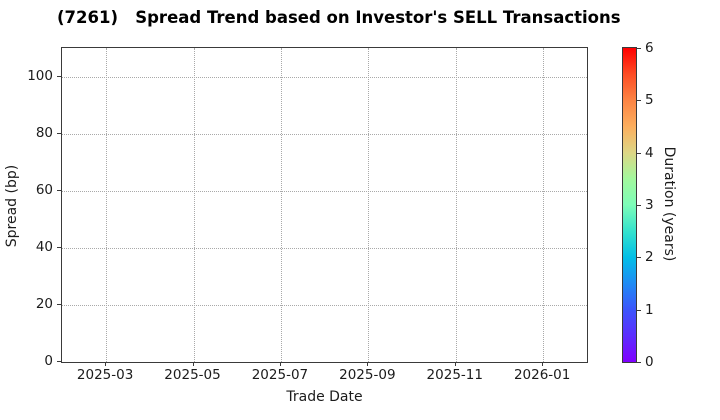  Describe the element at coordinates (44, 132) in the screenshot. I see `y-tick-label: 80` at that location.